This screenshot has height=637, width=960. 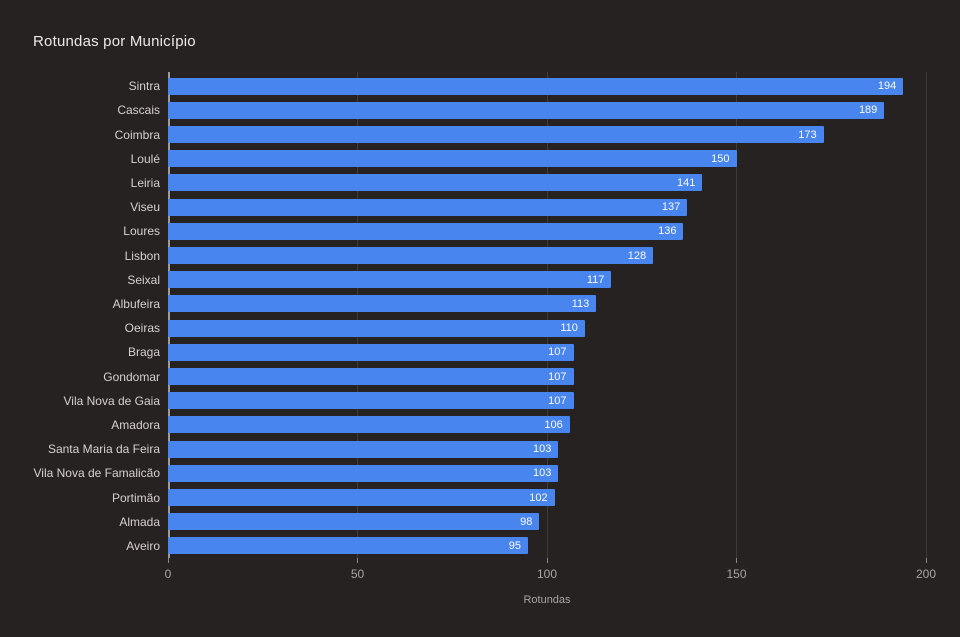 I want to click on bar-row: 95, so click(x=547, y=546).